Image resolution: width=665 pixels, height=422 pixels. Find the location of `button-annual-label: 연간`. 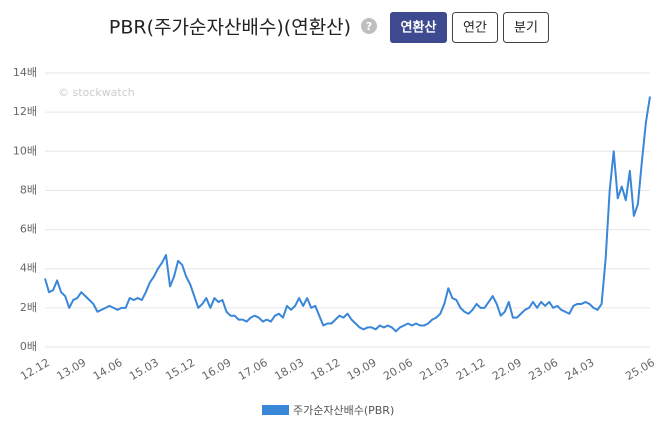

button-annual-label: 연간 is located at coordinates (475, 28).